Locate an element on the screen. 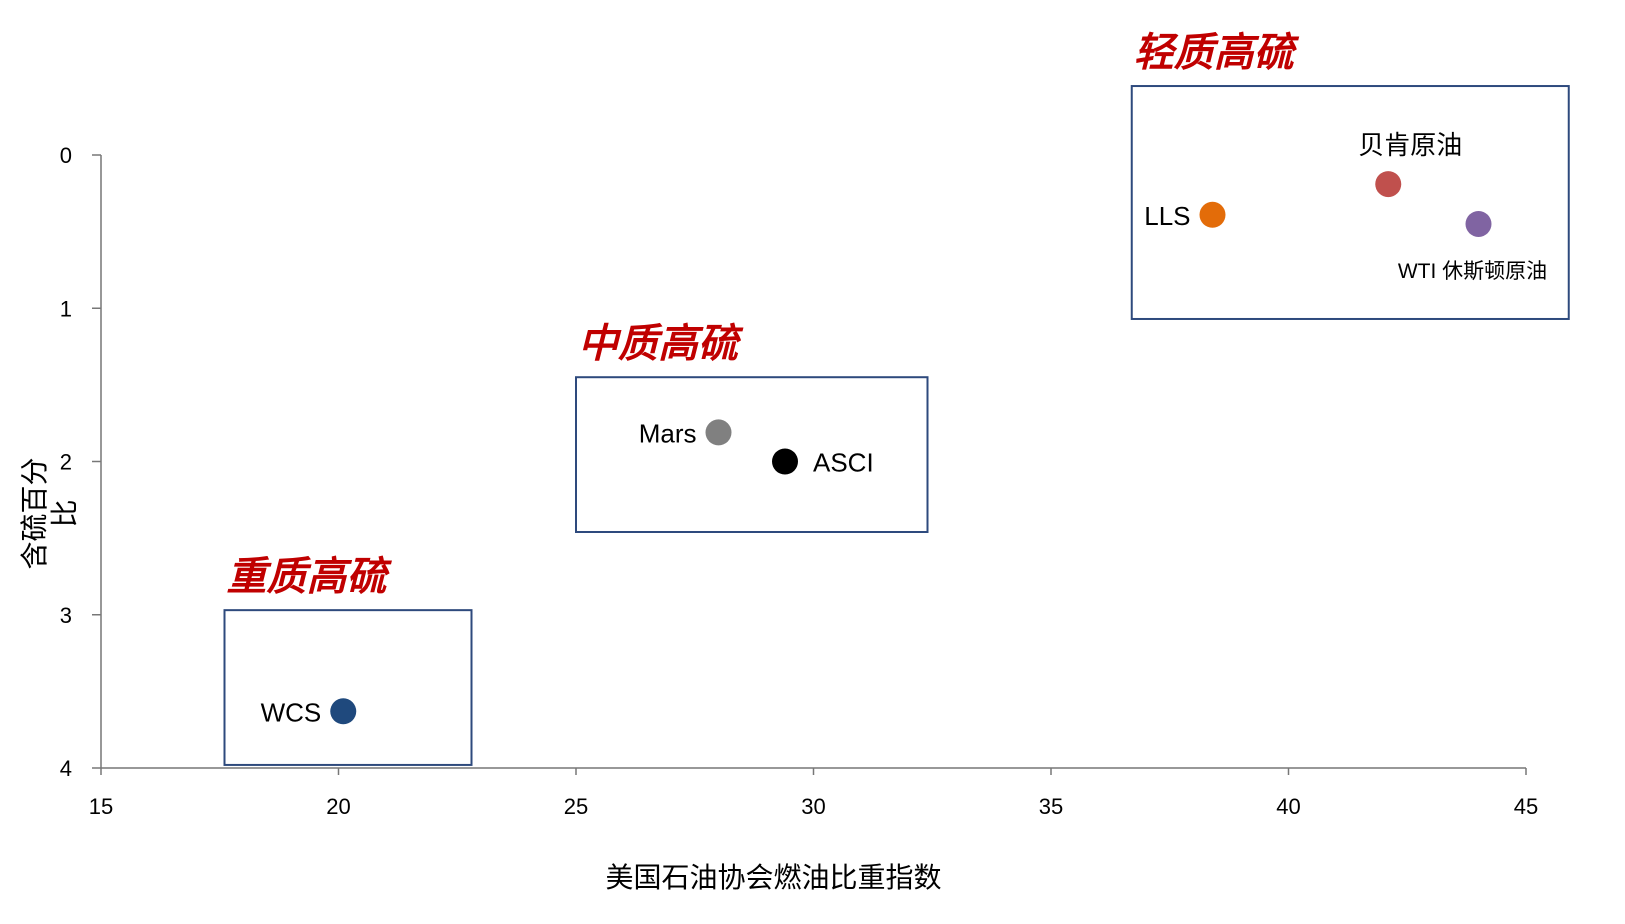 Image resolution: width=1625 pixels, height=924 pixels. x-axis-ticks: 15 20 25 30 35 40 45 is located at coordinates (813, 793).